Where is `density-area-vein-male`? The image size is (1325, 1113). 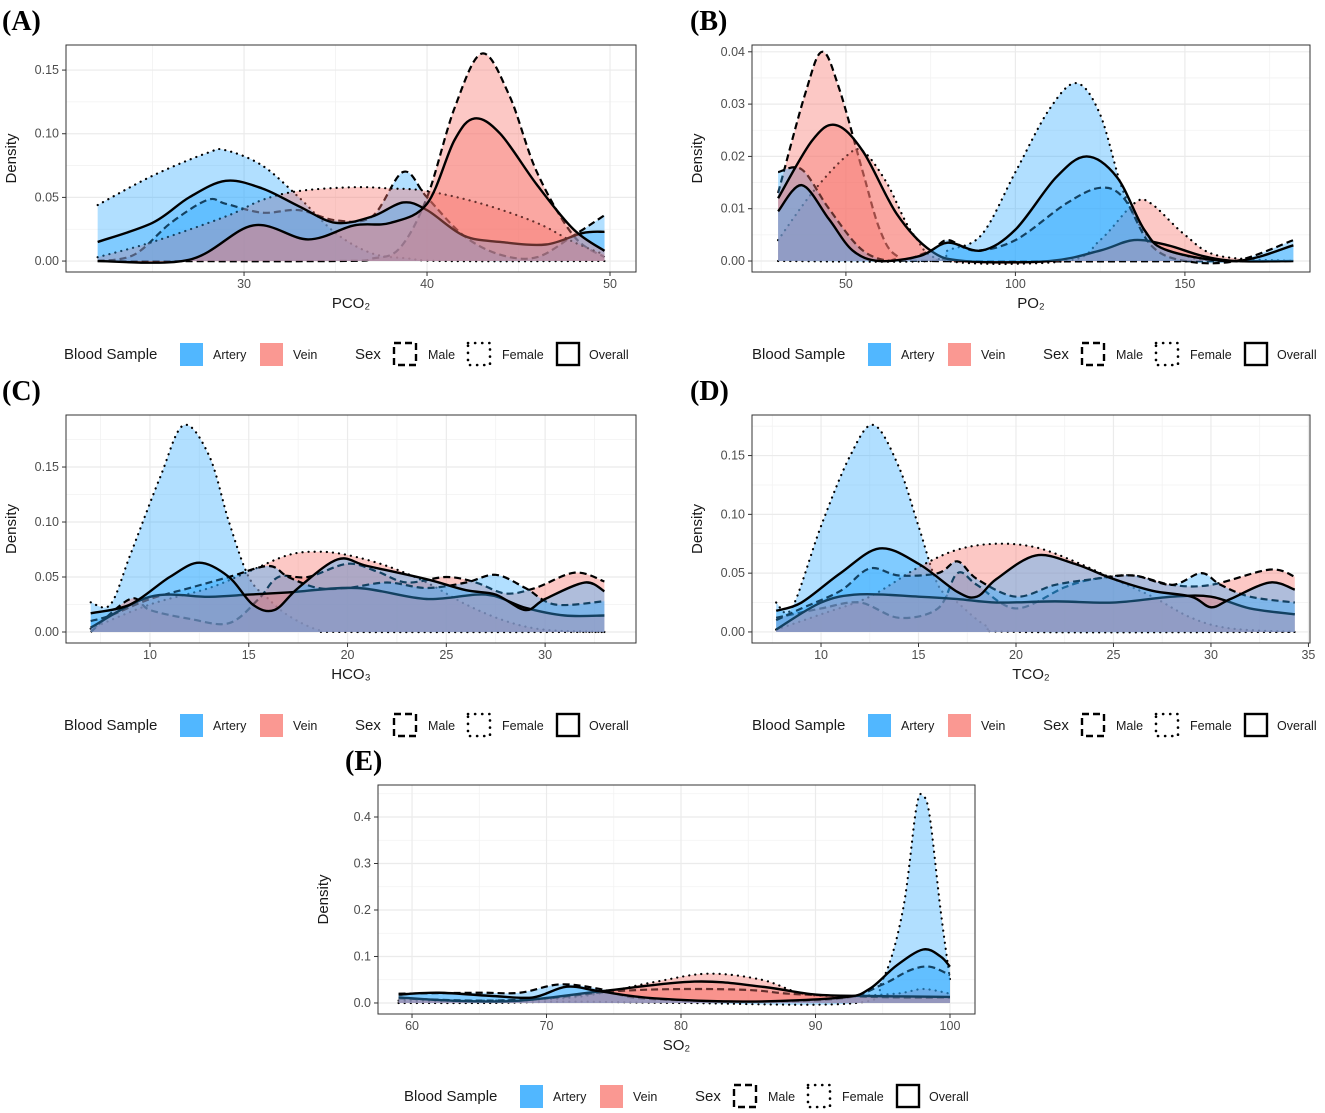 density-area-vein-male is located at coordinates (351, 157).